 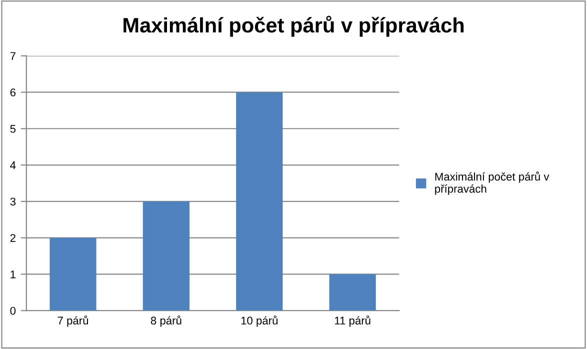 What do you see at coordinates (294, 26) in the screenshot?
I see `chart-title: Maximální počet párů v přípravách` at bounding box center [294, 26].